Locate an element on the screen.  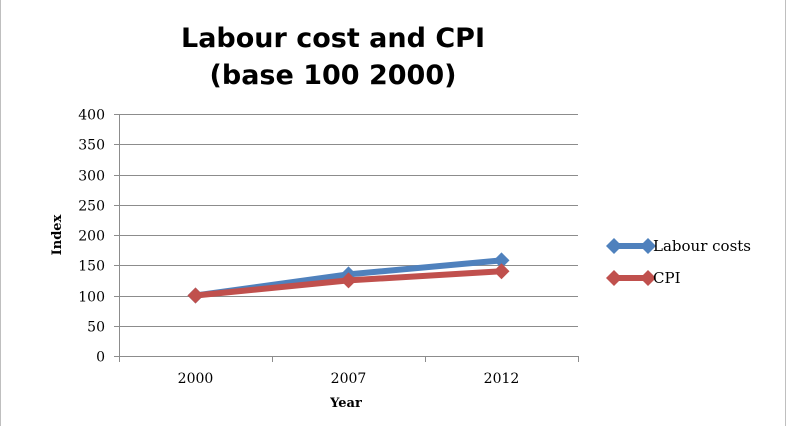
x-tick-labels: 2000 2007 2012 is located at coordinates (349, 379).